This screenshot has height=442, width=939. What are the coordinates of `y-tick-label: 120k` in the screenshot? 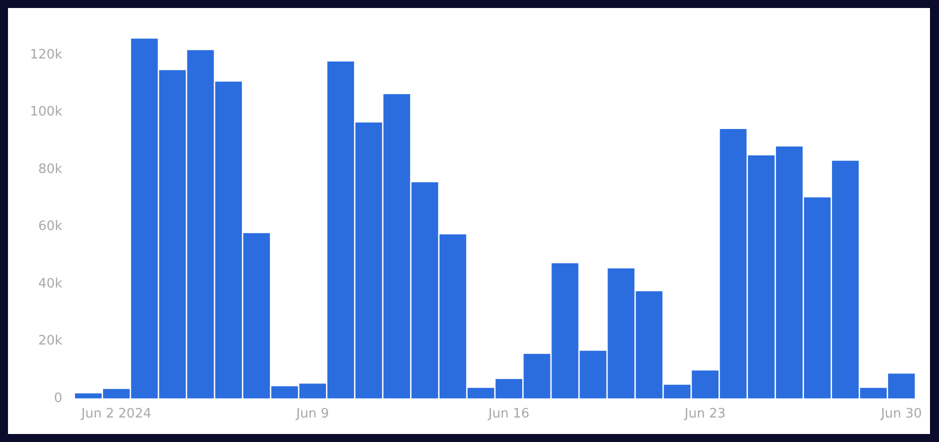 It's located at (46, 55).